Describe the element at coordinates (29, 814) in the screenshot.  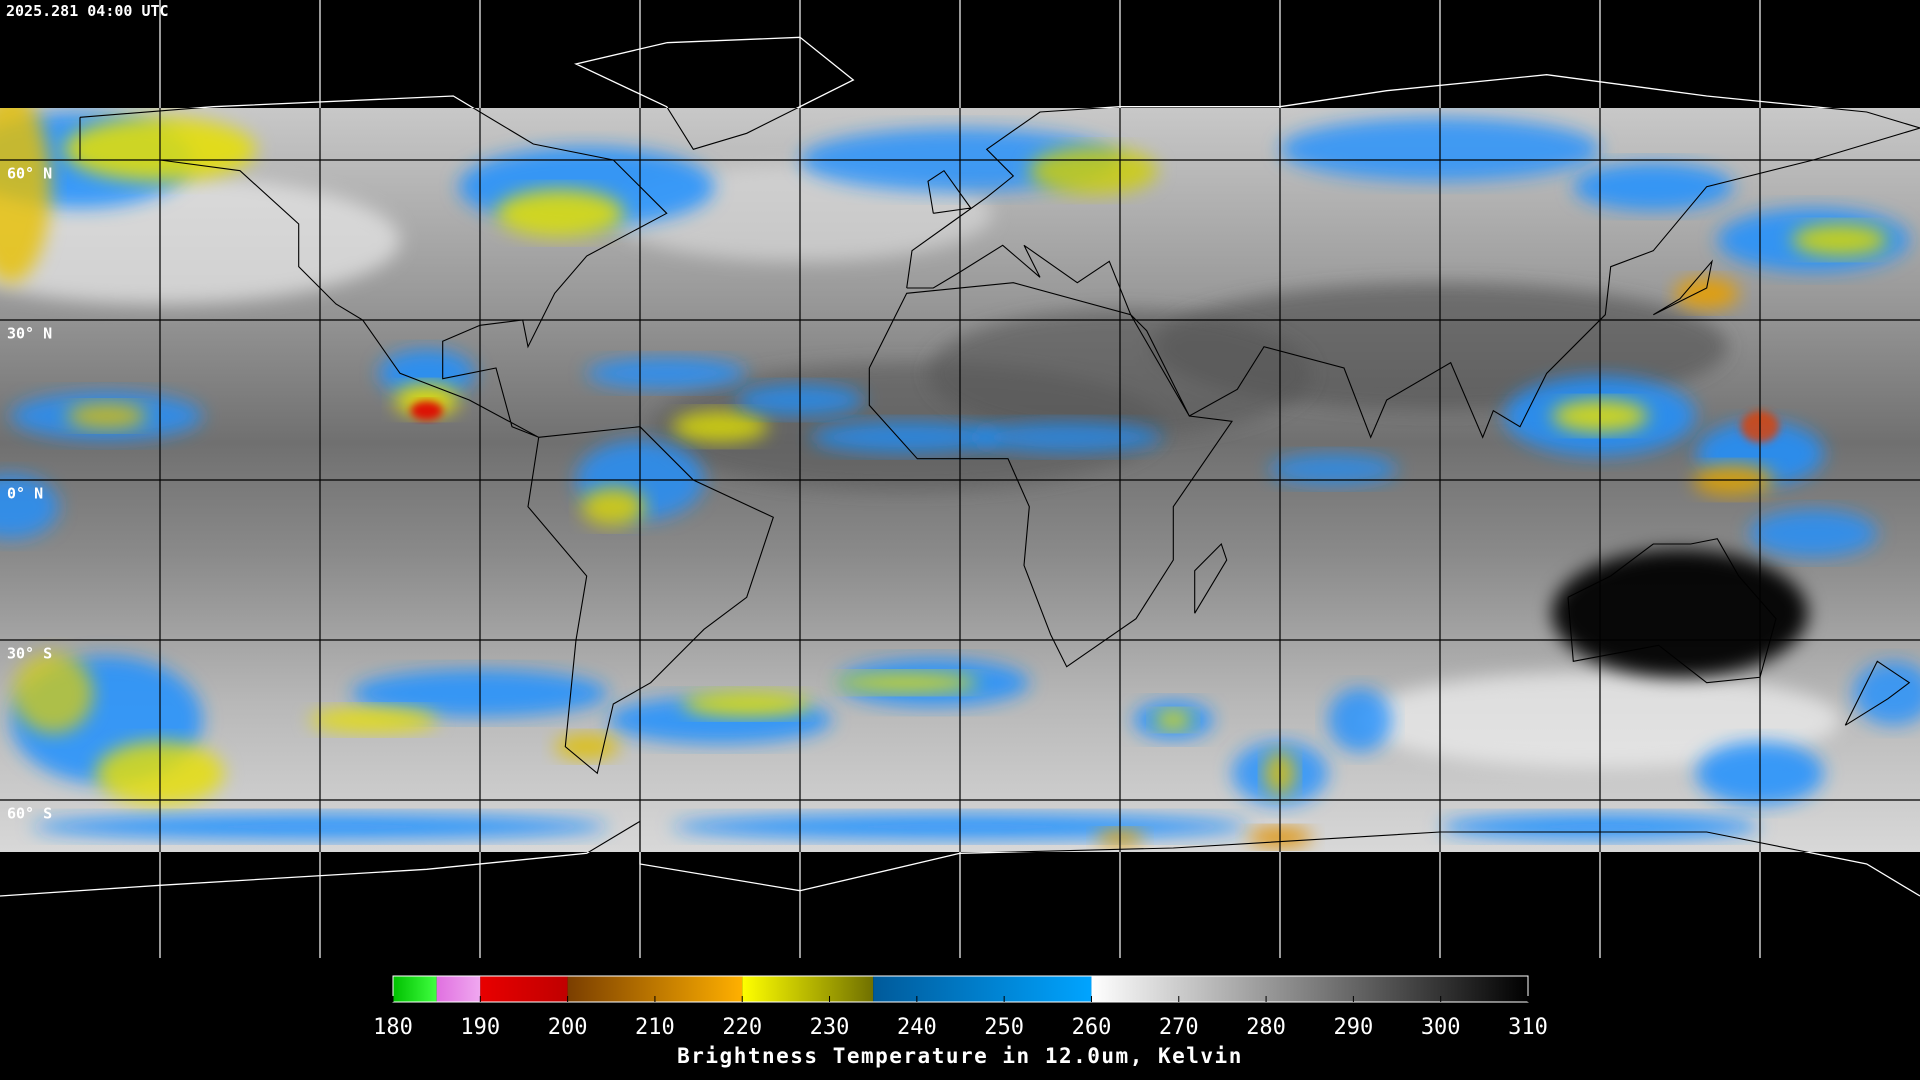
I see `latitude-label: 60° S` at that location.